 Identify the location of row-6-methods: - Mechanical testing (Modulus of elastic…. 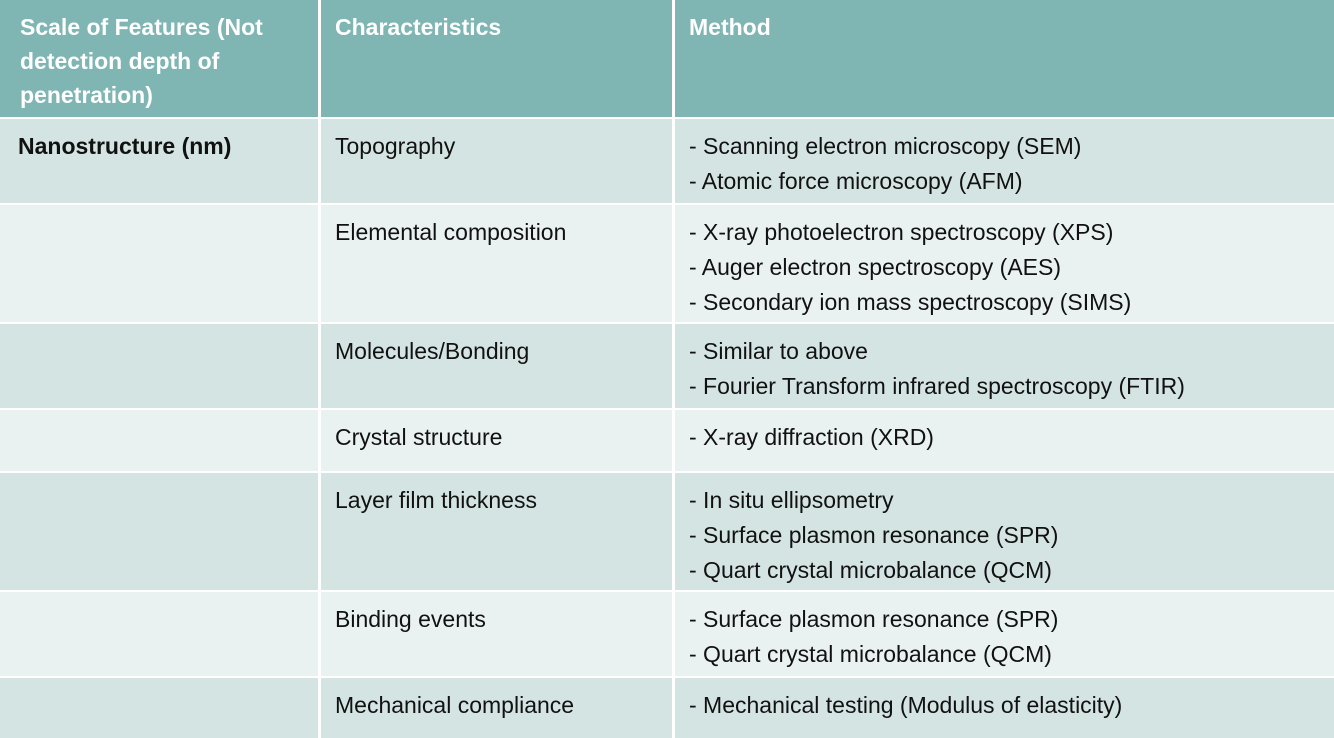
(1004, 708).